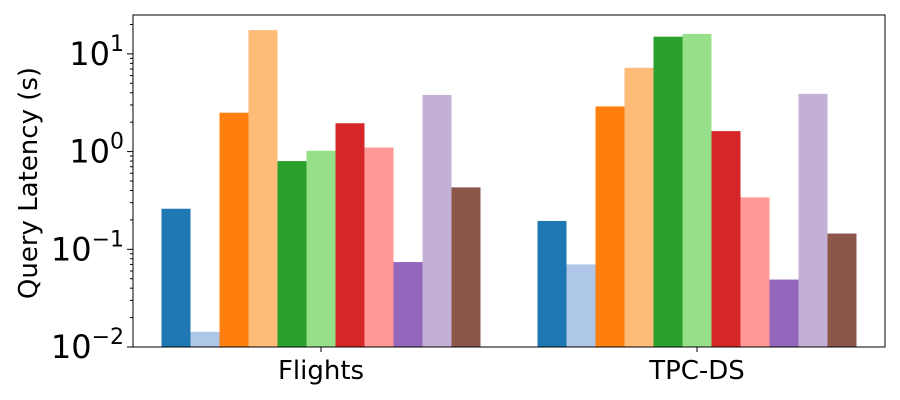 This screenshot has width=900, height=400. What do you see at coordinates (696, 371) in the screenshot?
I see `x-tick-label: TPC-DS` at bounding box center [696, 371].